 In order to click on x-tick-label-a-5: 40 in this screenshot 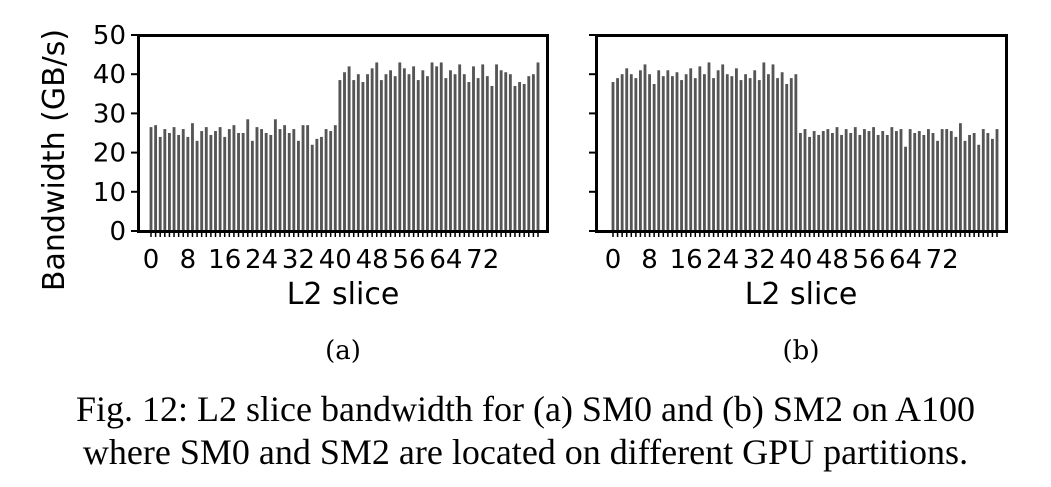, I will do `click(335, 260)`.